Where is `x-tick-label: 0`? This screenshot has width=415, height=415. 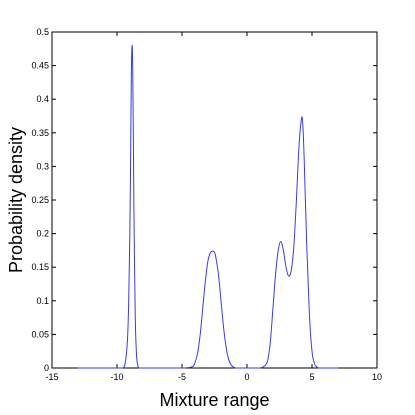
x-tick-label: 0 is located at coordinates (246, 377).